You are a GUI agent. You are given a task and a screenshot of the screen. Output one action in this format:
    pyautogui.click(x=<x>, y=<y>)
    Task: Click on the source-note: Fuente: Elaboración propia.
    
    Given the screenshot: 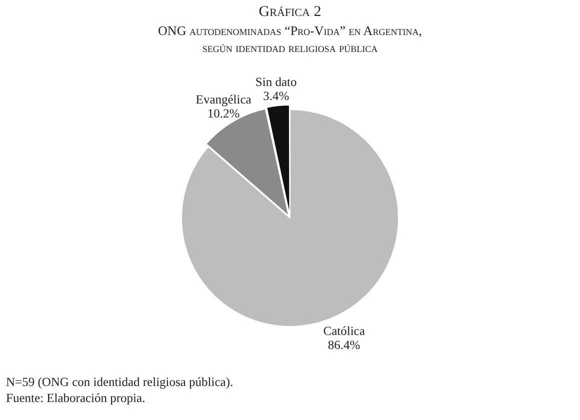 What is the action you would take?
    pyautogui.click(x=76, y=398)
    